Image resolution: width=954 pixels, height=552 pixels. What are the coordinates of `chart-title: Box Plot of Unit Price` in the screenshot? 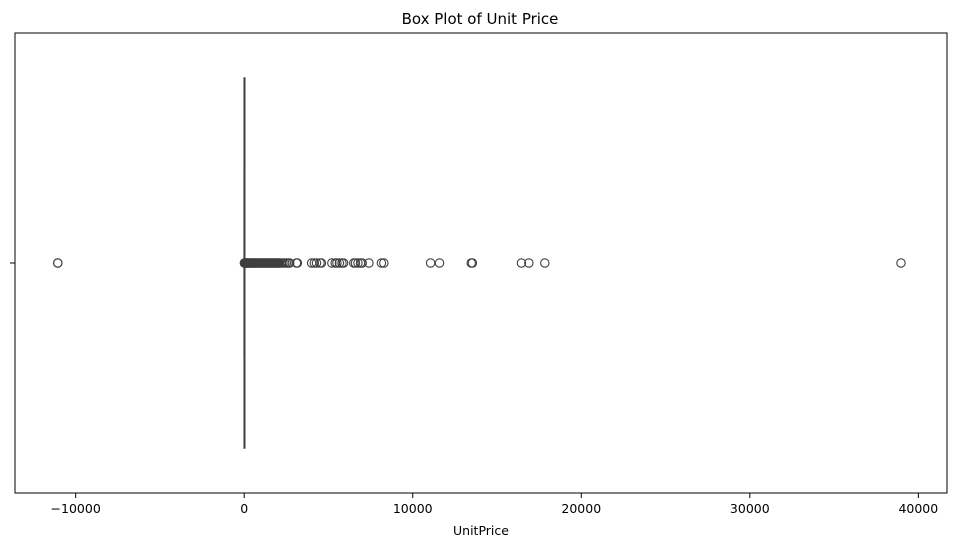 It's located at (480, 19).